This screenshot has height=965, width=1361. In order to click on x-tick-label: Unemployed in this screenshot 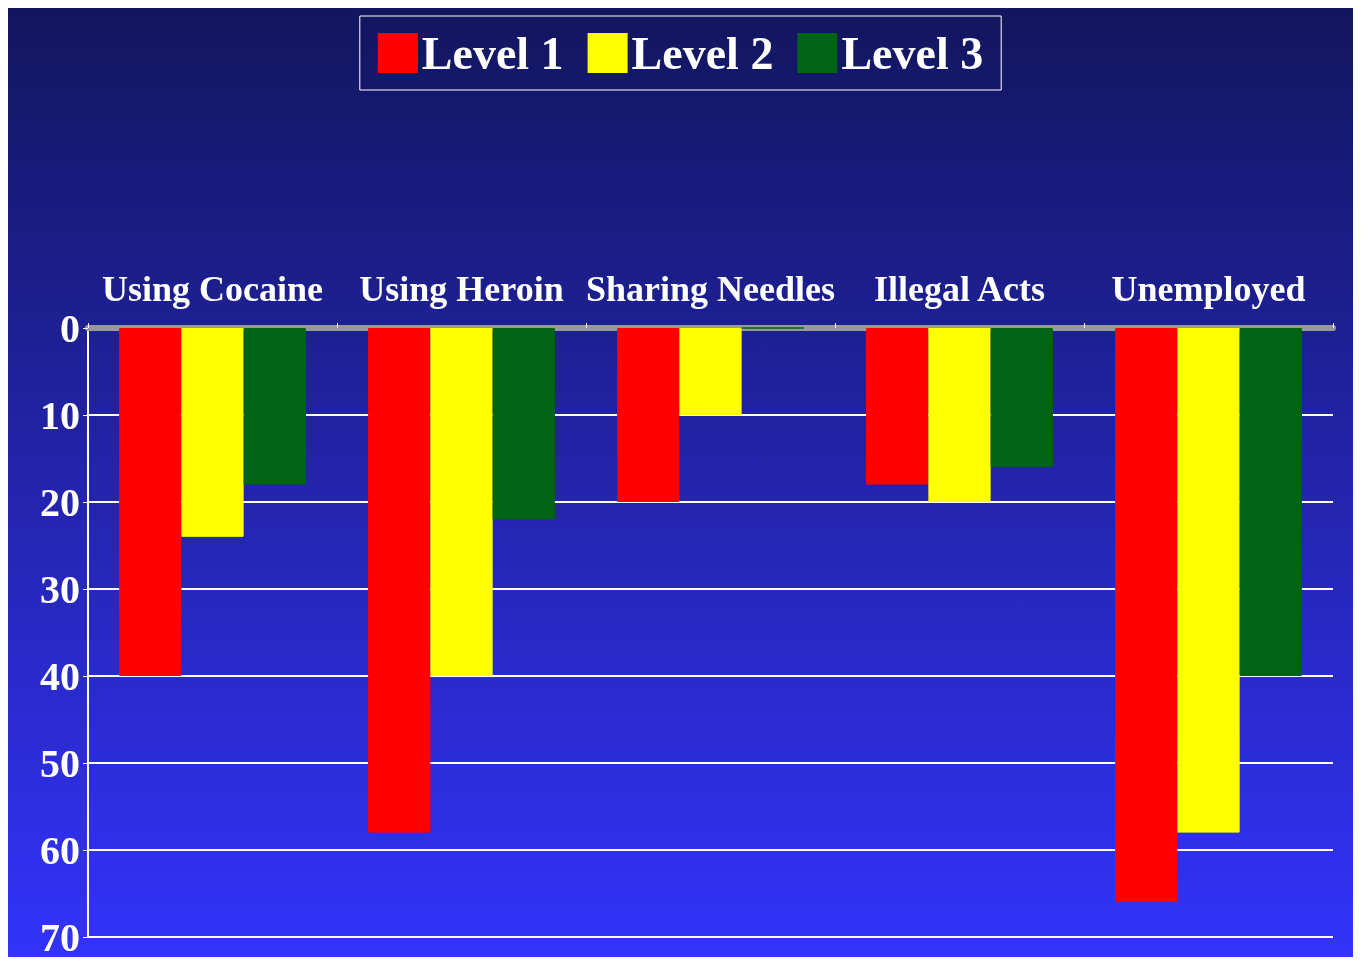, I will do `click(1208, 289)`.